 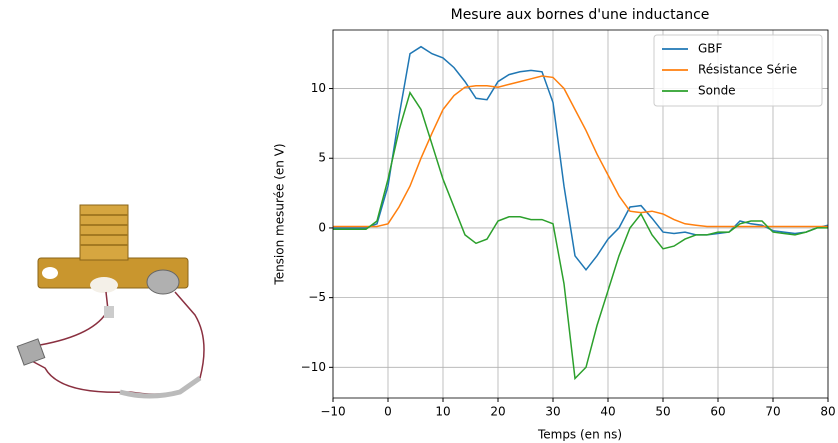 What do you see at coordinates (662, 412) in the screenshot?
I see `x-tick-label: 50` at bounding box center [662, 412].